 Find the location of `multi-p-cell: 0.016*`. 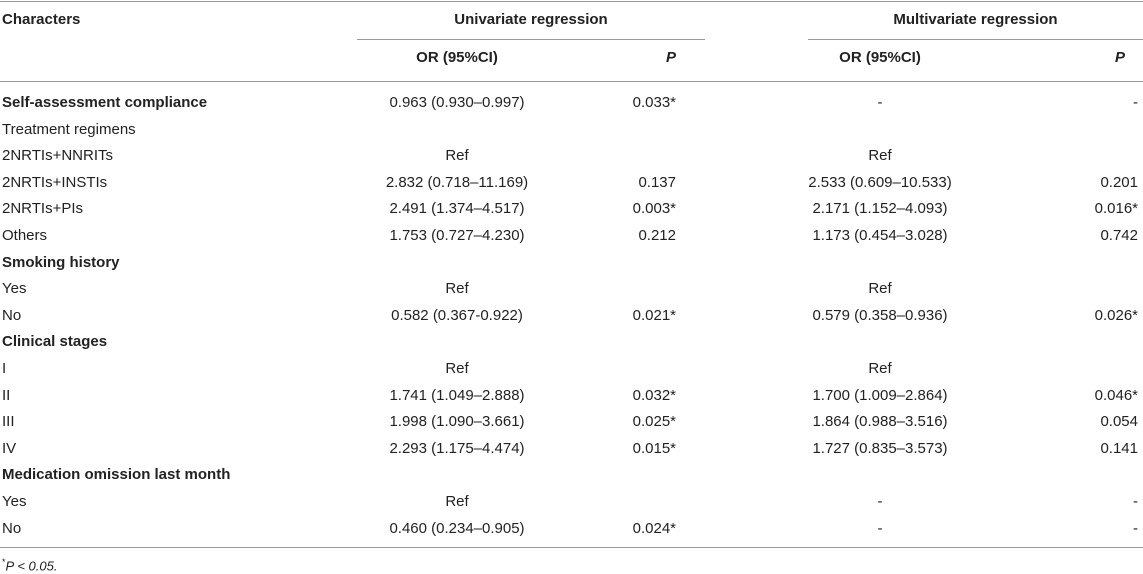

multi-p-cell: 0.016* is located at coordinates (1116, 208).